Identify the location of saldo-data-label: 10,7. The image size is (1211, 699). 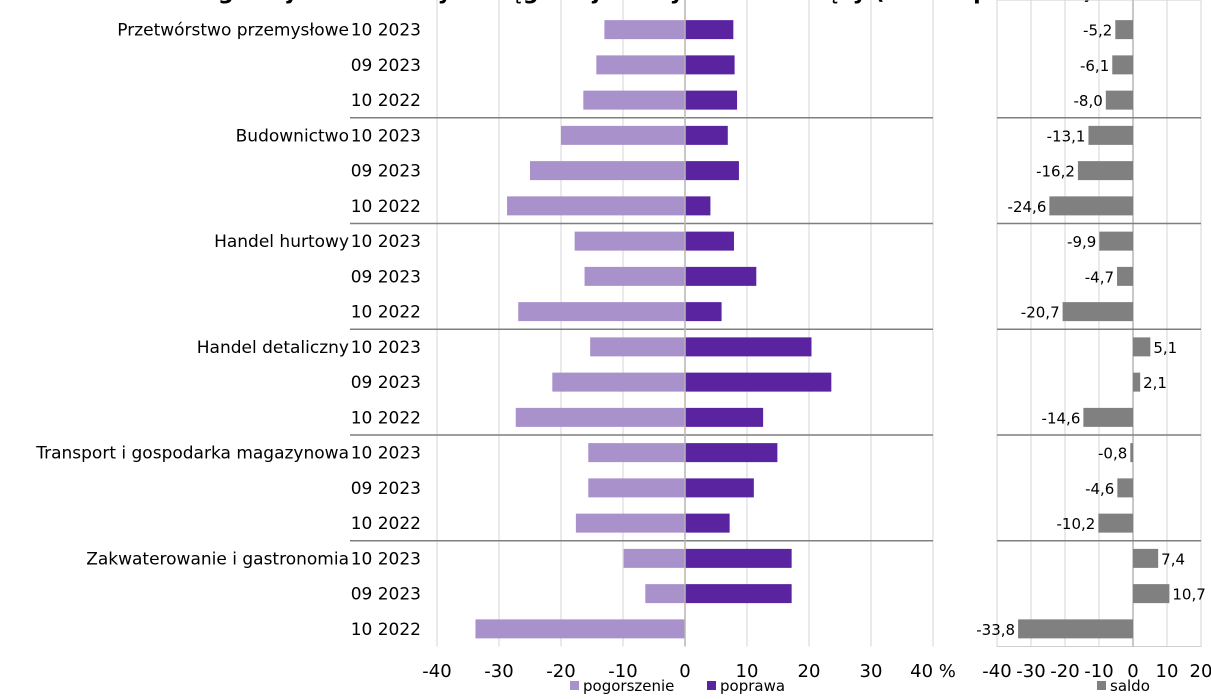
(1188, 595).